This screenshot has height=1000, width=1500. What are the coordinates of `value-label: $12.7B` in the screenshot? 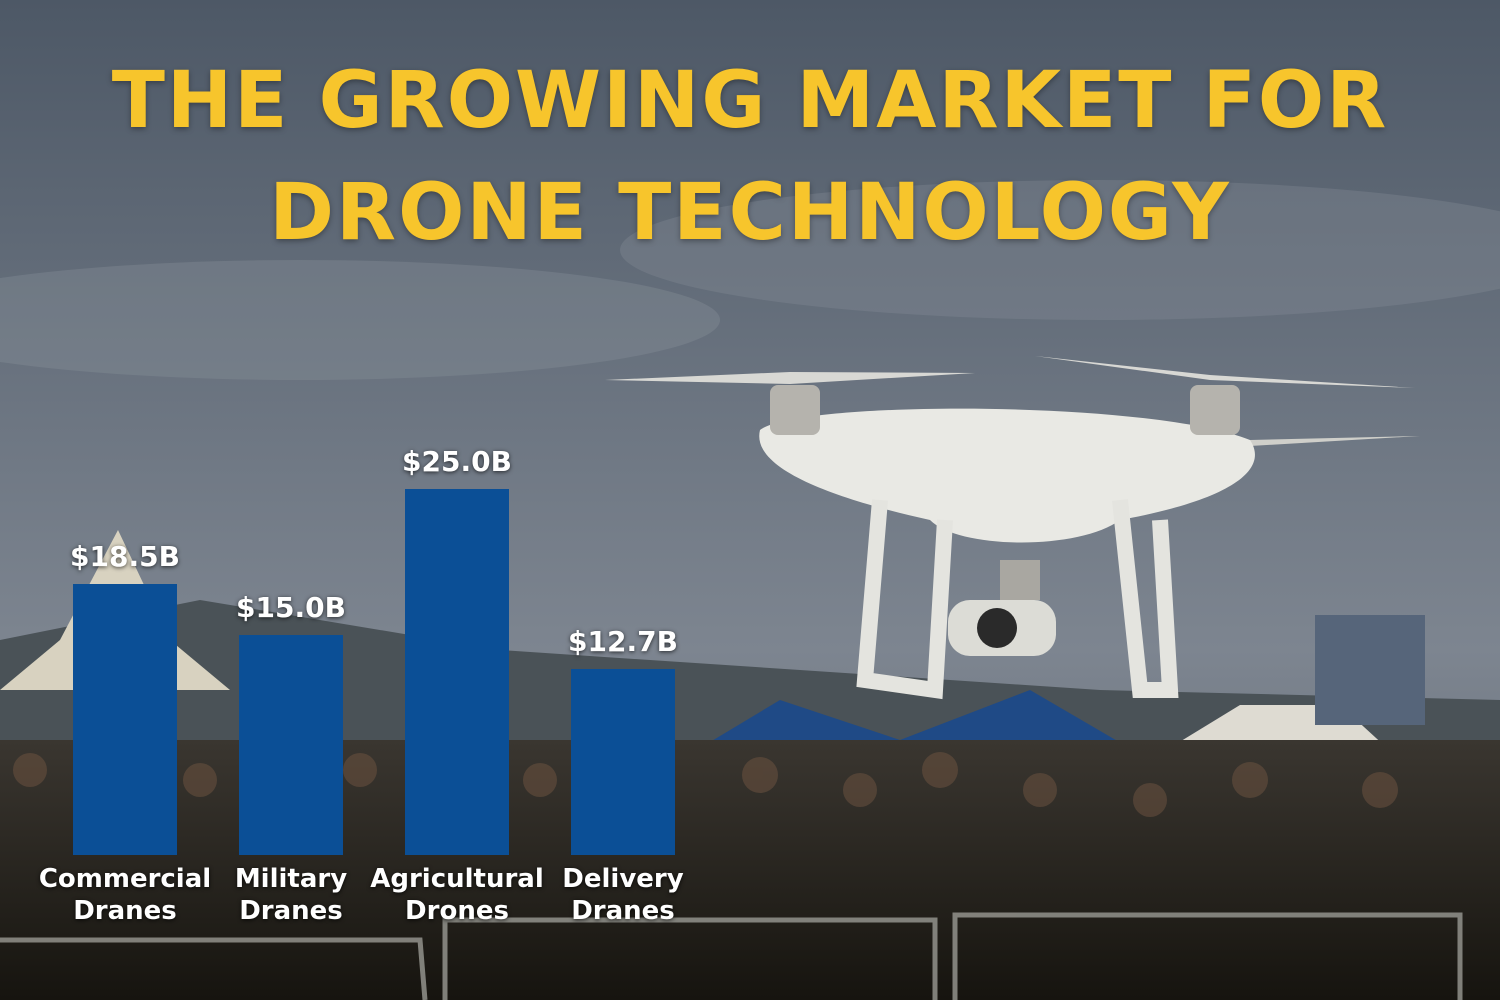 It's located at (623, 642).